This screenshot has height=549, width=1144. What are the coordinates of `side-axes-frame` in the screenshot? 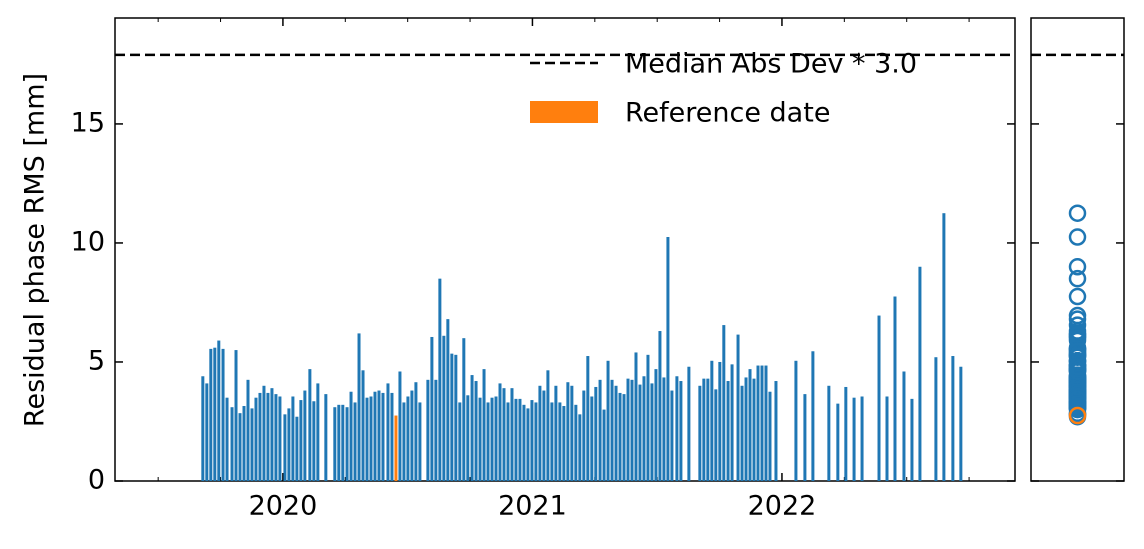 It's located at (1077, 249).